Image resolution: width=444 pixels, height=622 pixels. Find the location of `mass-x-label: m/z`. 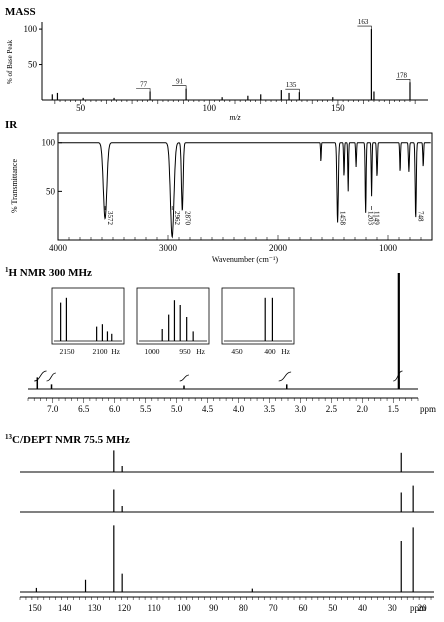

mass-x-label: m/z is located at coordinates (235, 117).